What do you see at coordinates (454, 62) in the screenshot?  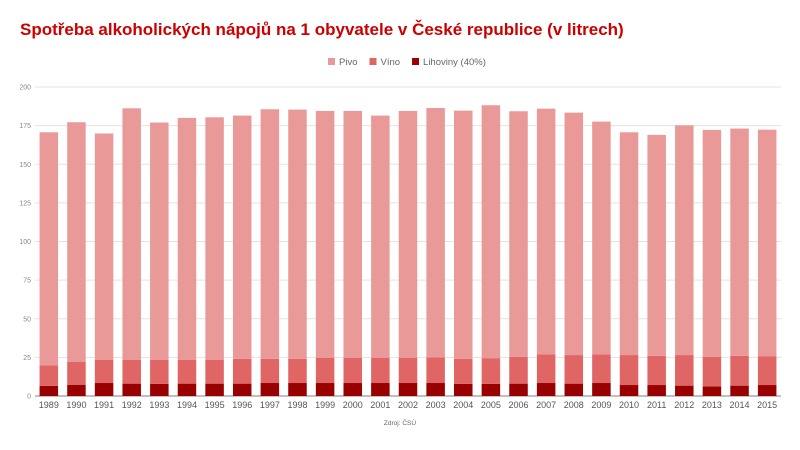 I see `legend-label: Lihoviny (40%)` at bounding box center [454, 62].